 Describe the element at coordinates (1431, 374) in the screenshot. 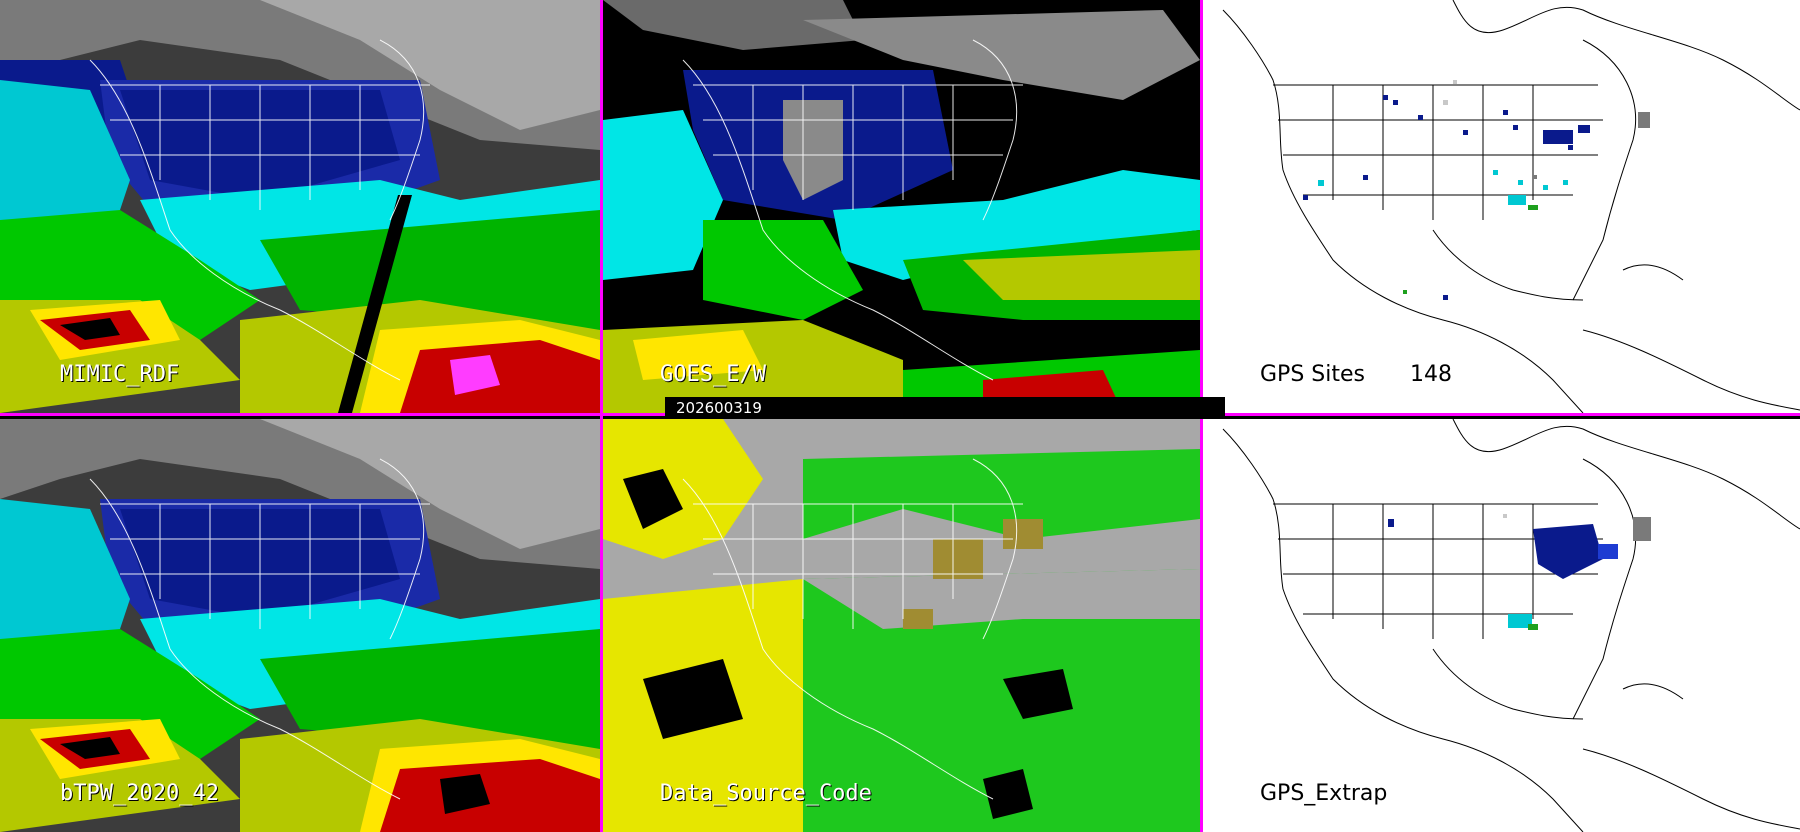

I see `gps-site-count: 148` at that location.